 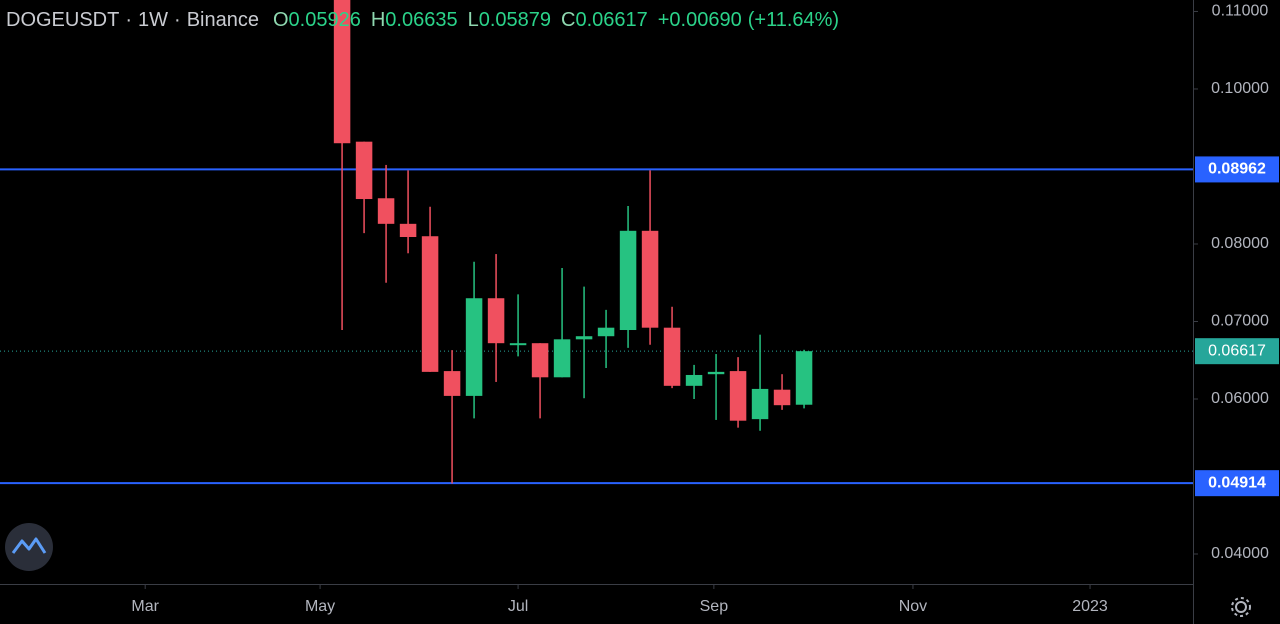 I want to click on close-key: C, so click(x=568, y=20).